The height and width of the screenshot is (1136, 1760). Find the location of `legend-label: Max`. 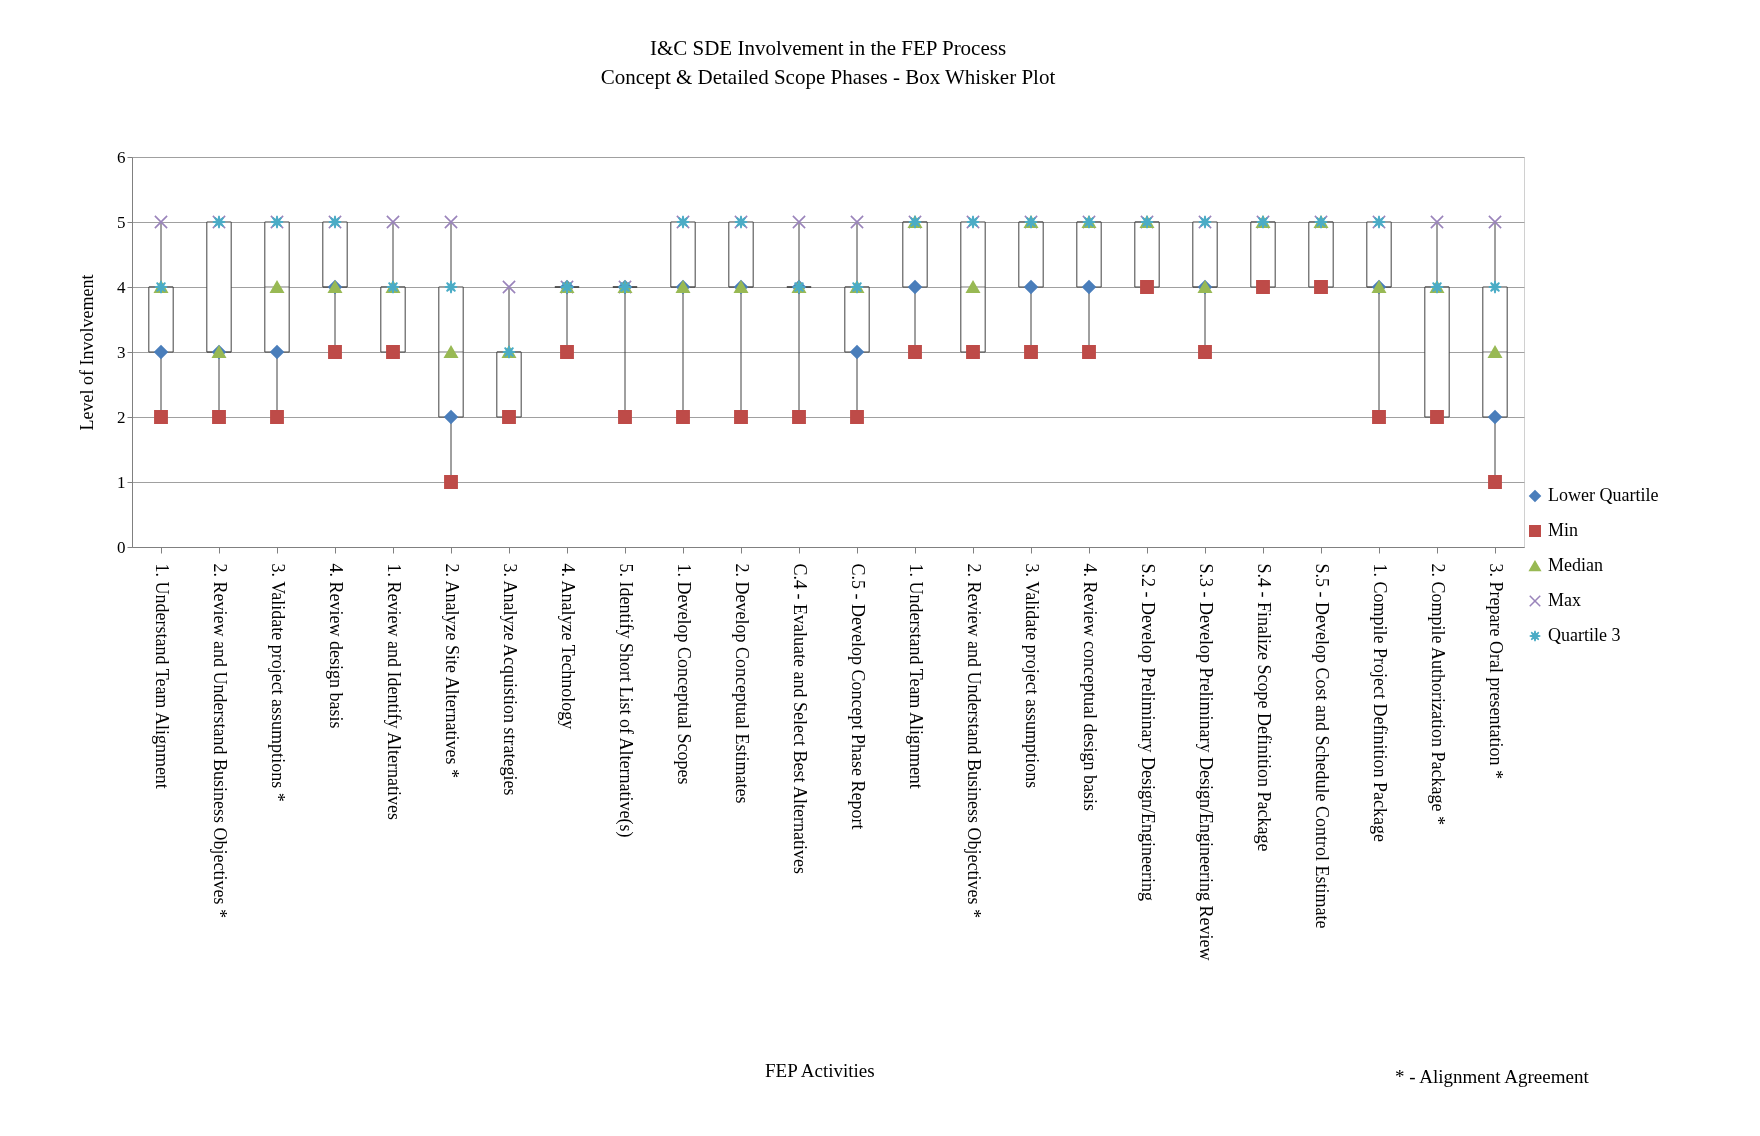

legend-label: Max is located at coordinates (1564, 600).